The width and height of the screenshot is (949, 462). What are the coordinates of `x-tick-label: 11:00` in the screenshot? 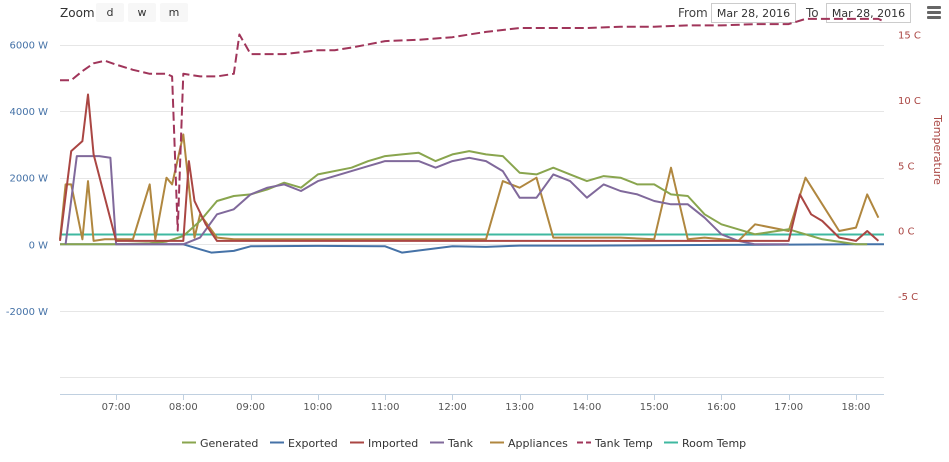 It's located at (385, 407).